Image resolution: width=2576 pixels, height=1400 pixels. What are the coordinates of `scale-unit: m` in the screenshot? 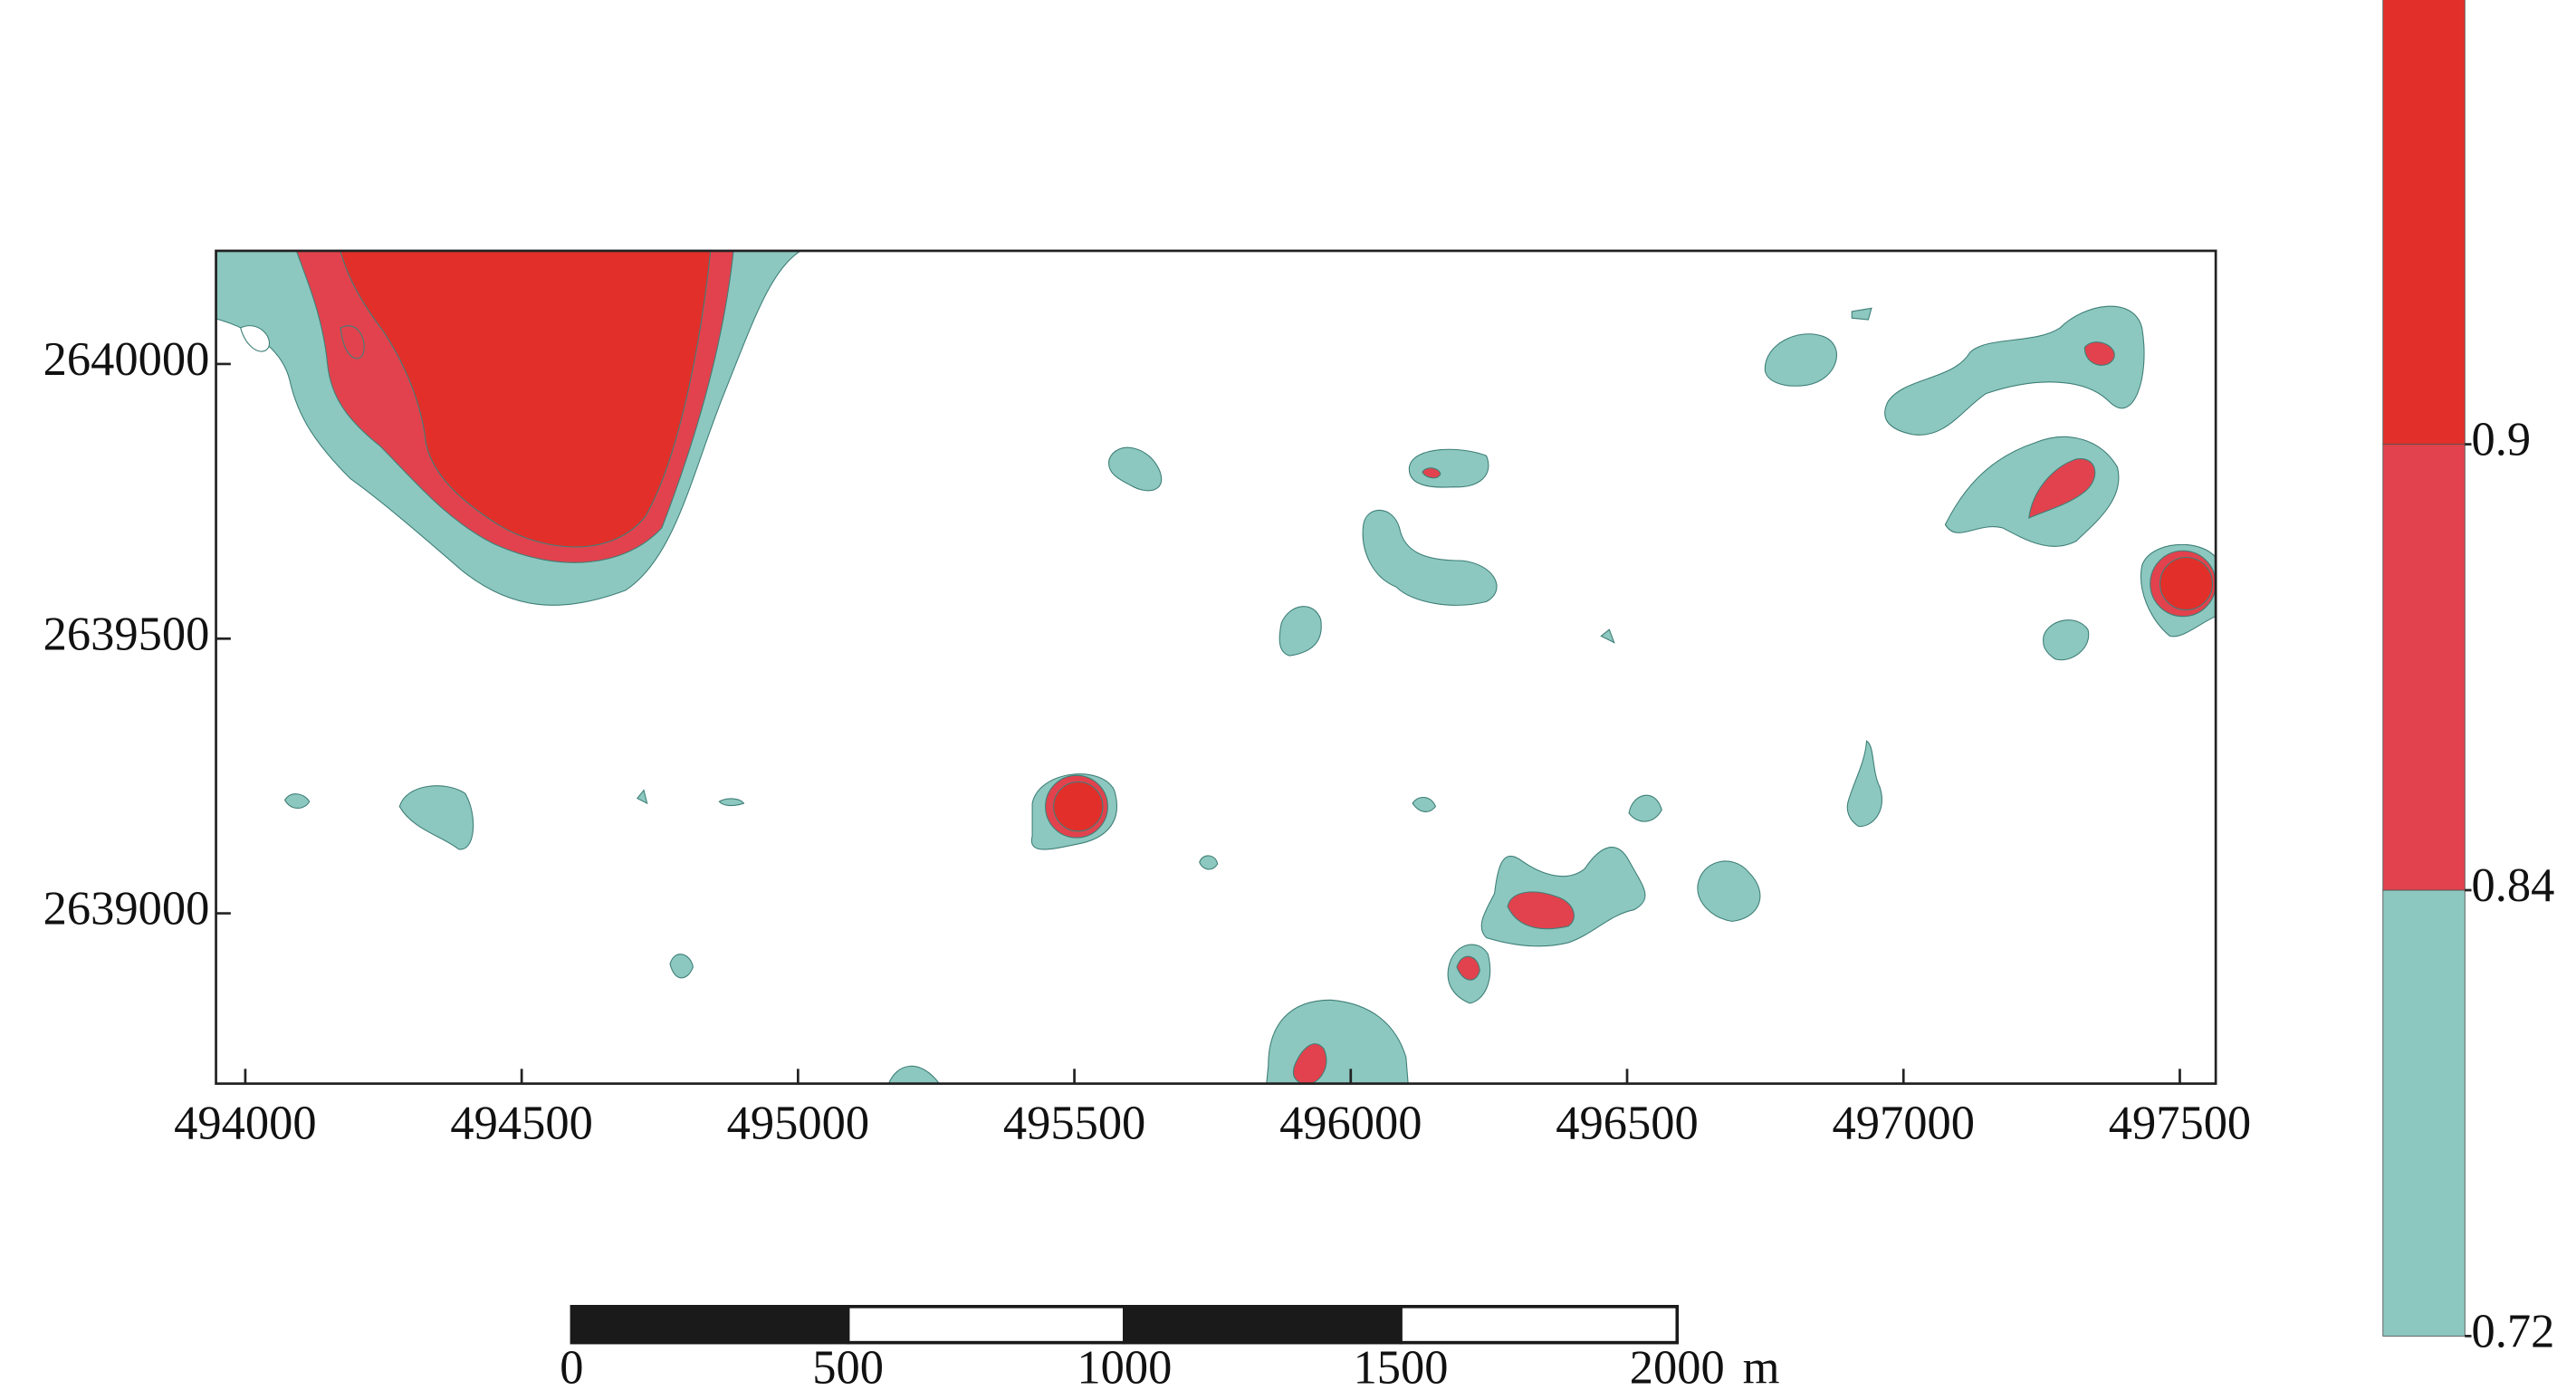 It's located at (1761, 1367).